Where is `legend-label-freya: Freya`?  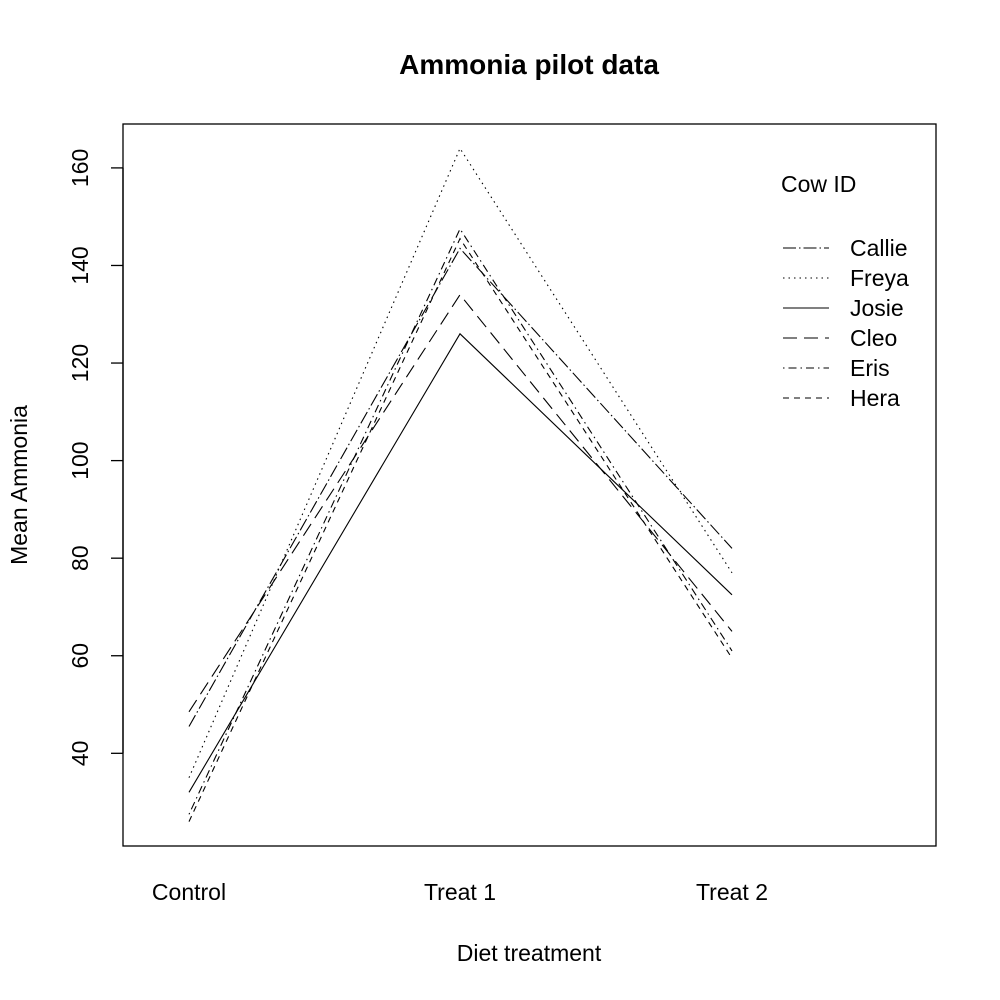 legend-label-freya: Freya is located at coordinates (879, 278).